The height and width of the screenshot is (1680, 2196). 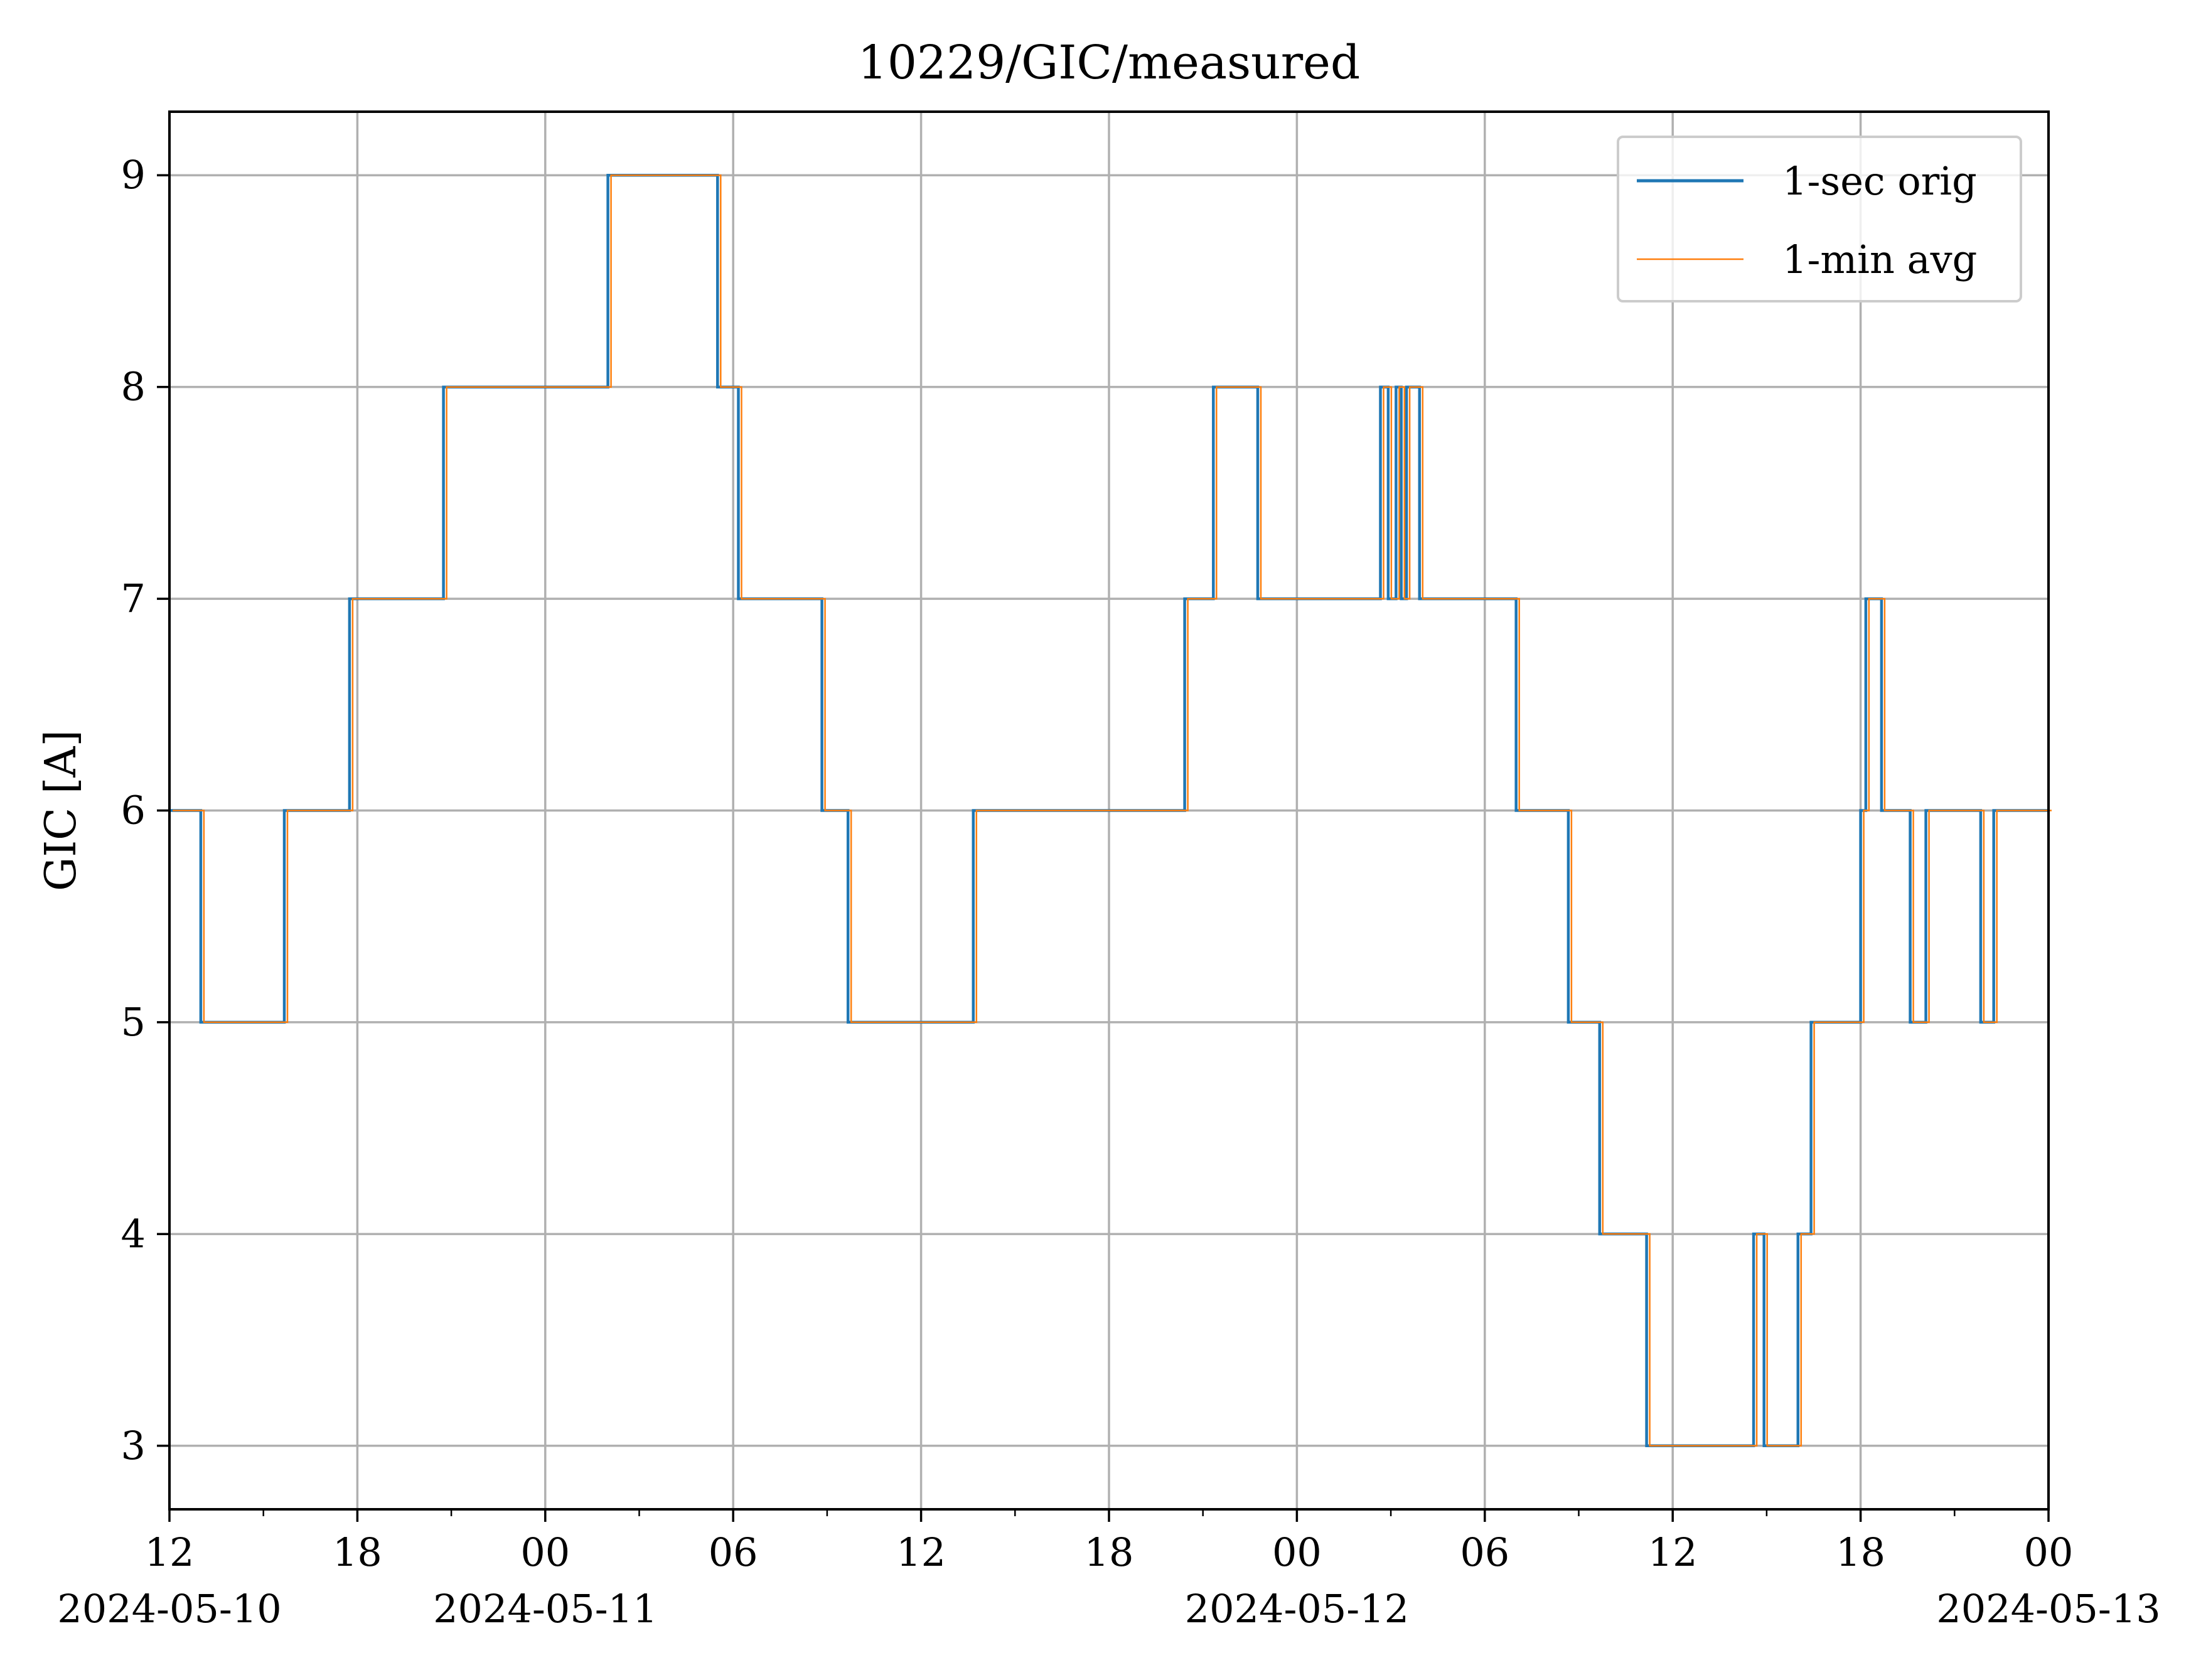 I want to click on legend-box, so click(x=1819, y=219).